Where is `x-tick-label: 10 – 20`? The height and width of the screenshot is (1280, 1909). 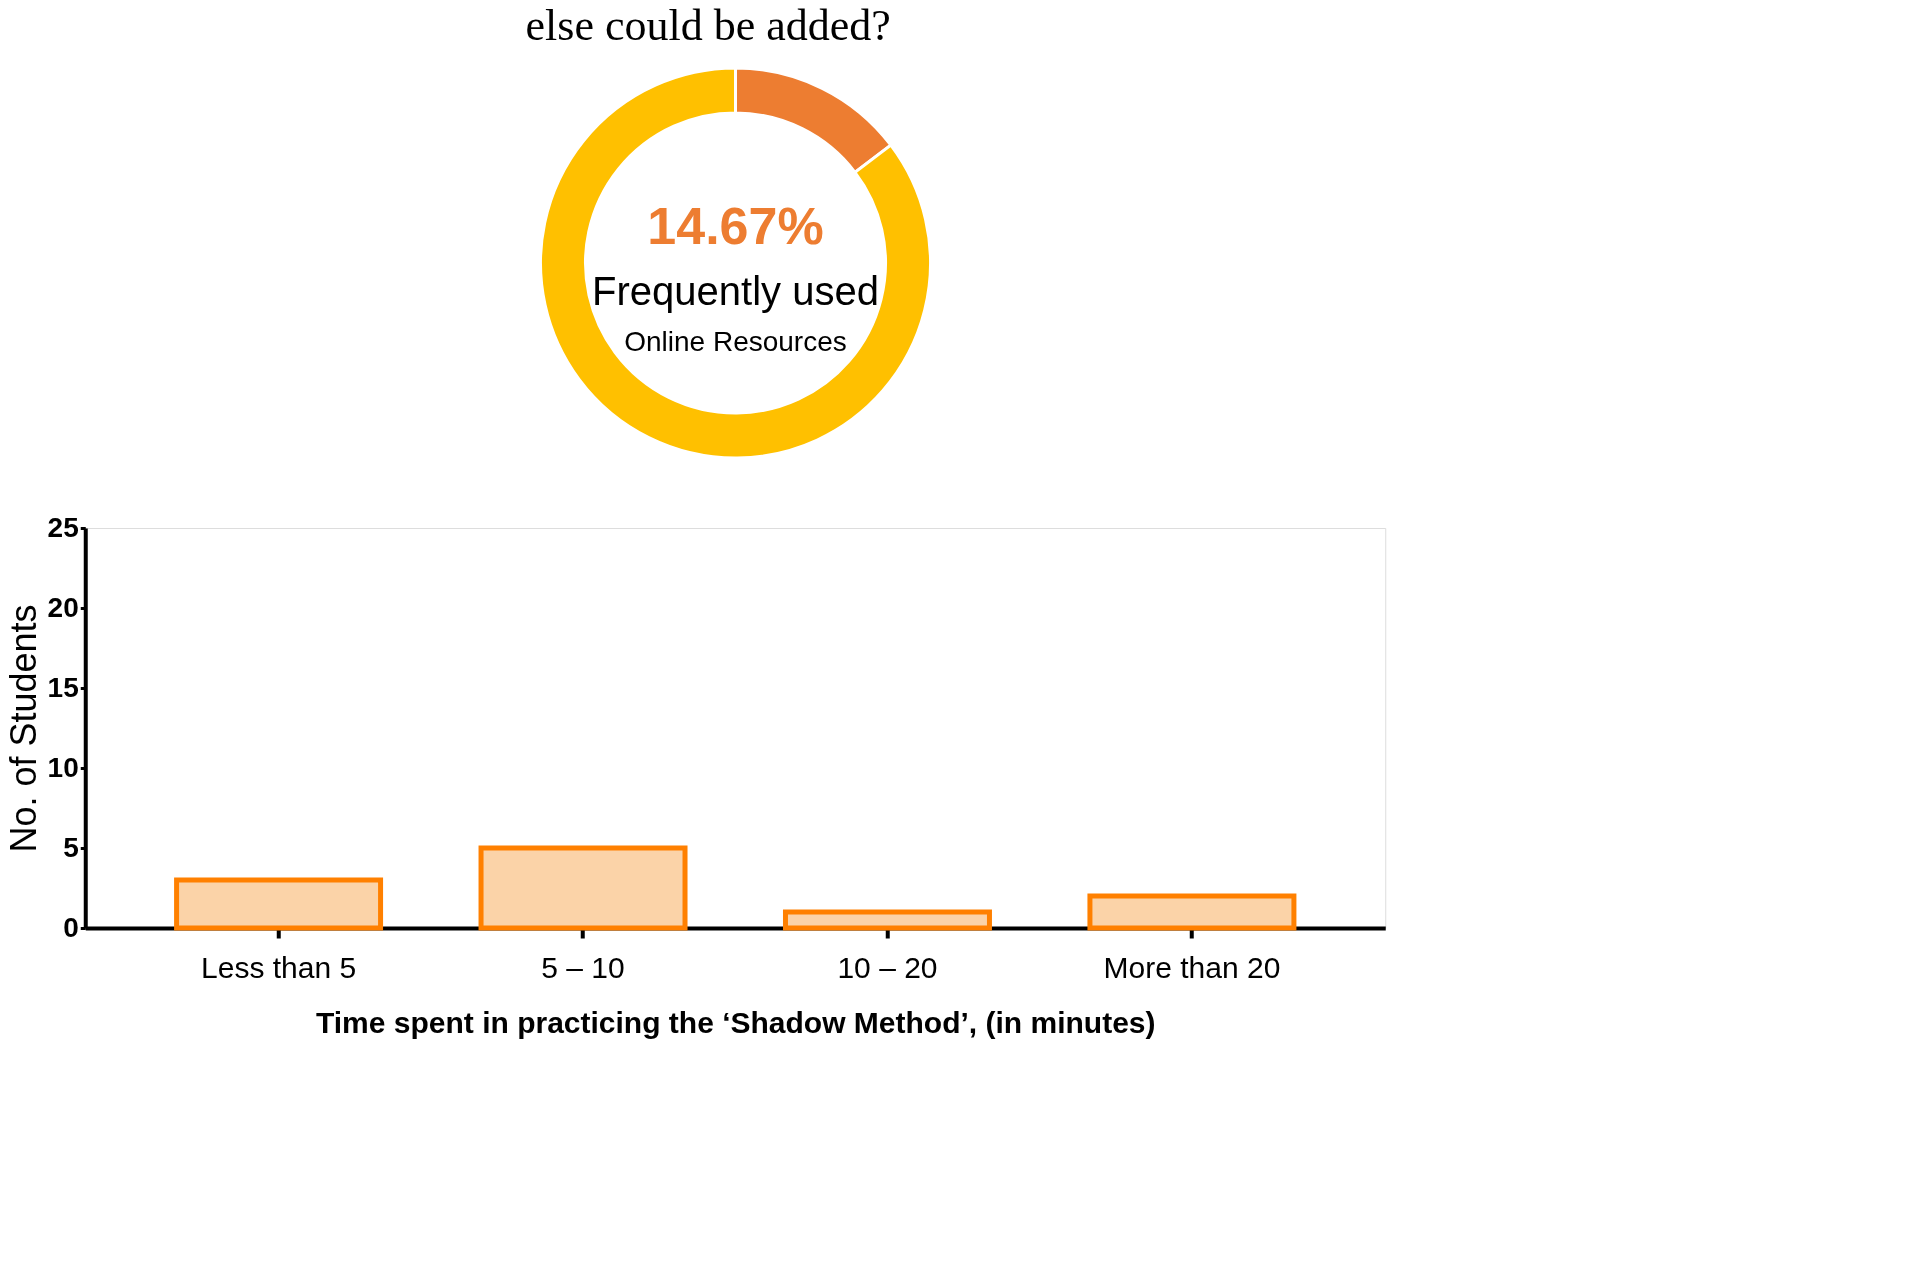
x-tick-label: 10 – 20 is located at coordinates (887, 967).